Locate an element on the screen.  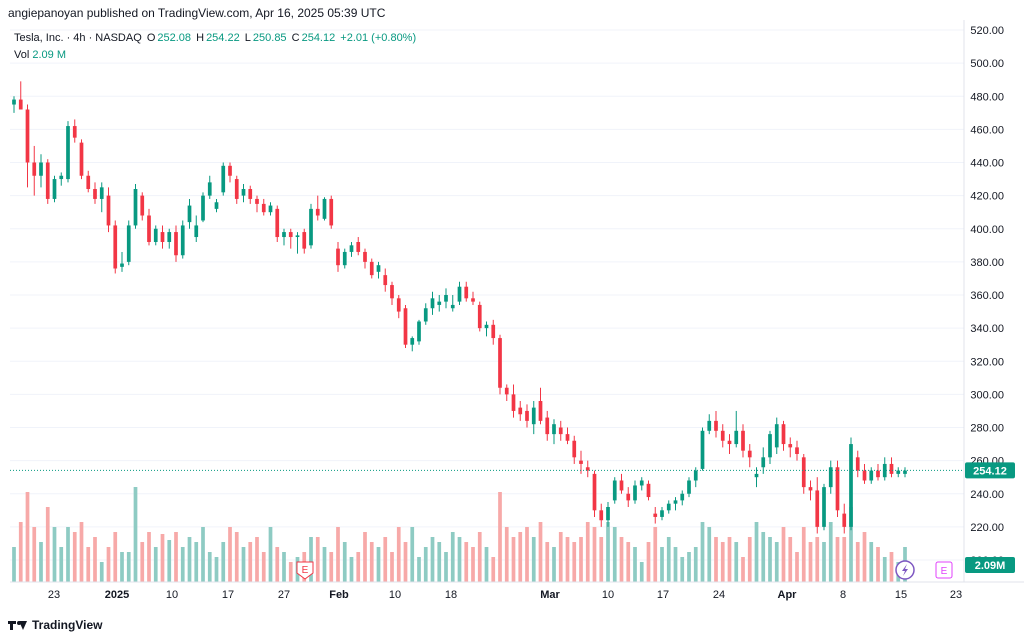
high-value: 254.22 is located at coordinates (223, 38).